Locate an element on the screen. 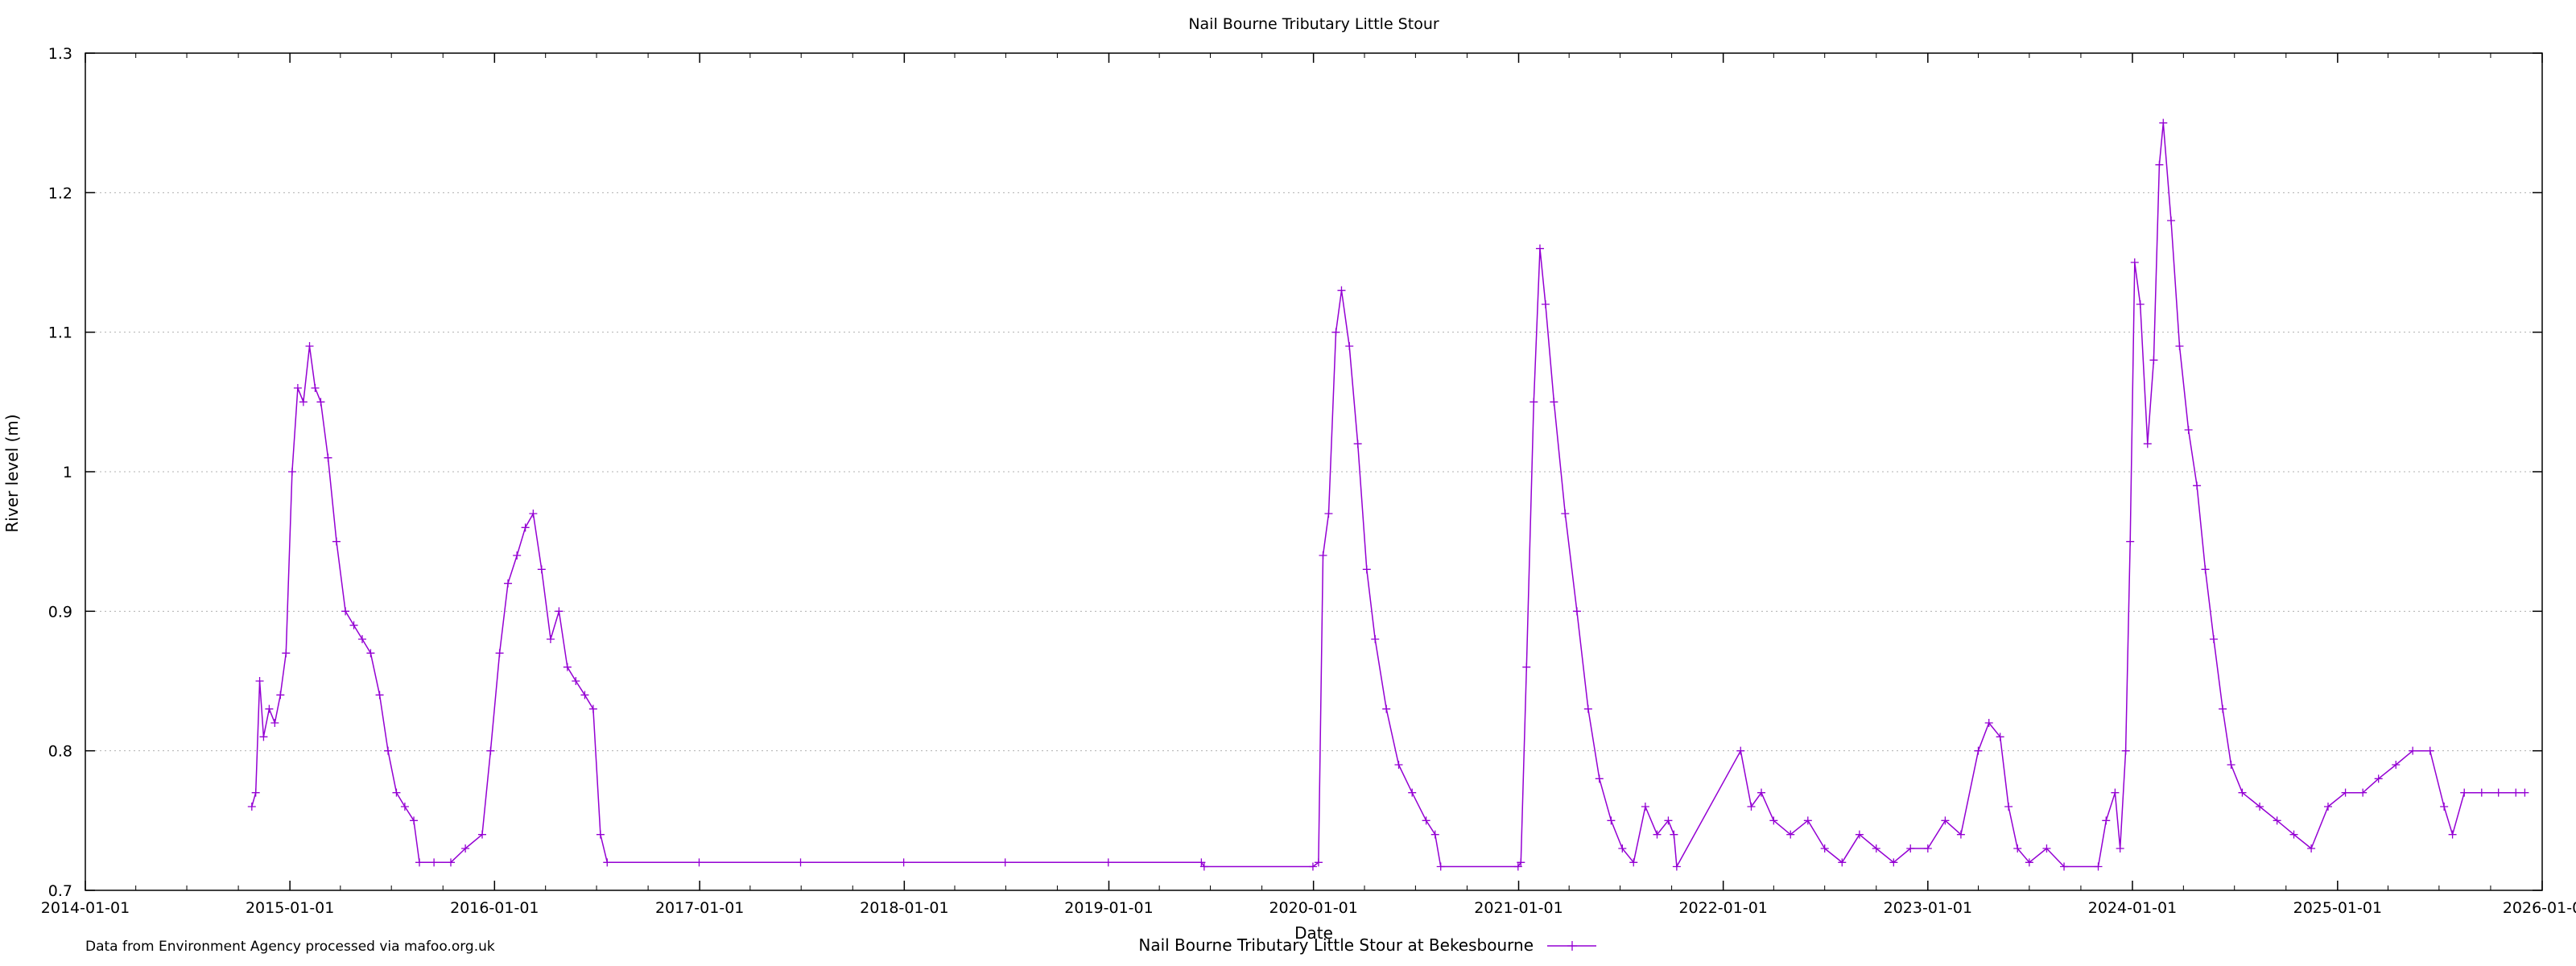  x-tick-label: 2017-01-01 is located at coordinates (699, 908).